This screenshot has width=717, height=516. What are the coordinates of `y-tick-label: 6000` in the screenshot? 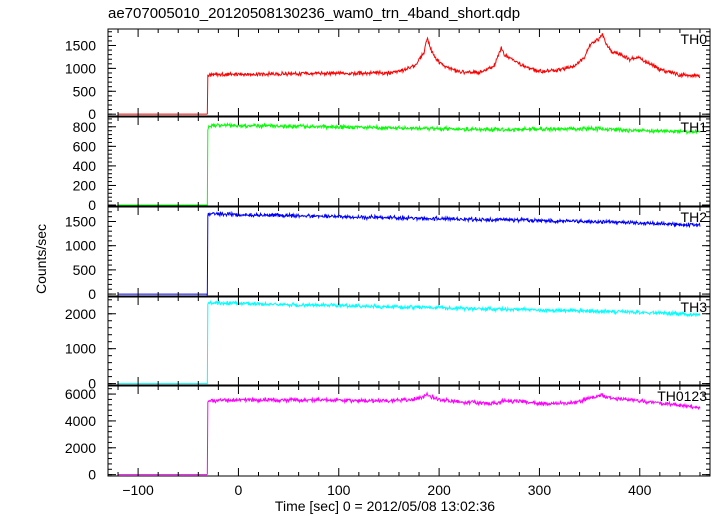 It's located at (80, 394).